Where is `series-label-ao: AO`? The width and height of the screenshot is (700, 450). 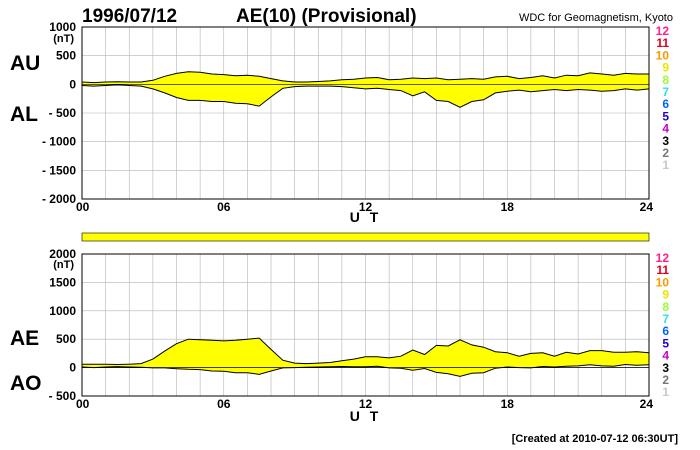 series-label-ao: AO is located at coordinates (26, 383).